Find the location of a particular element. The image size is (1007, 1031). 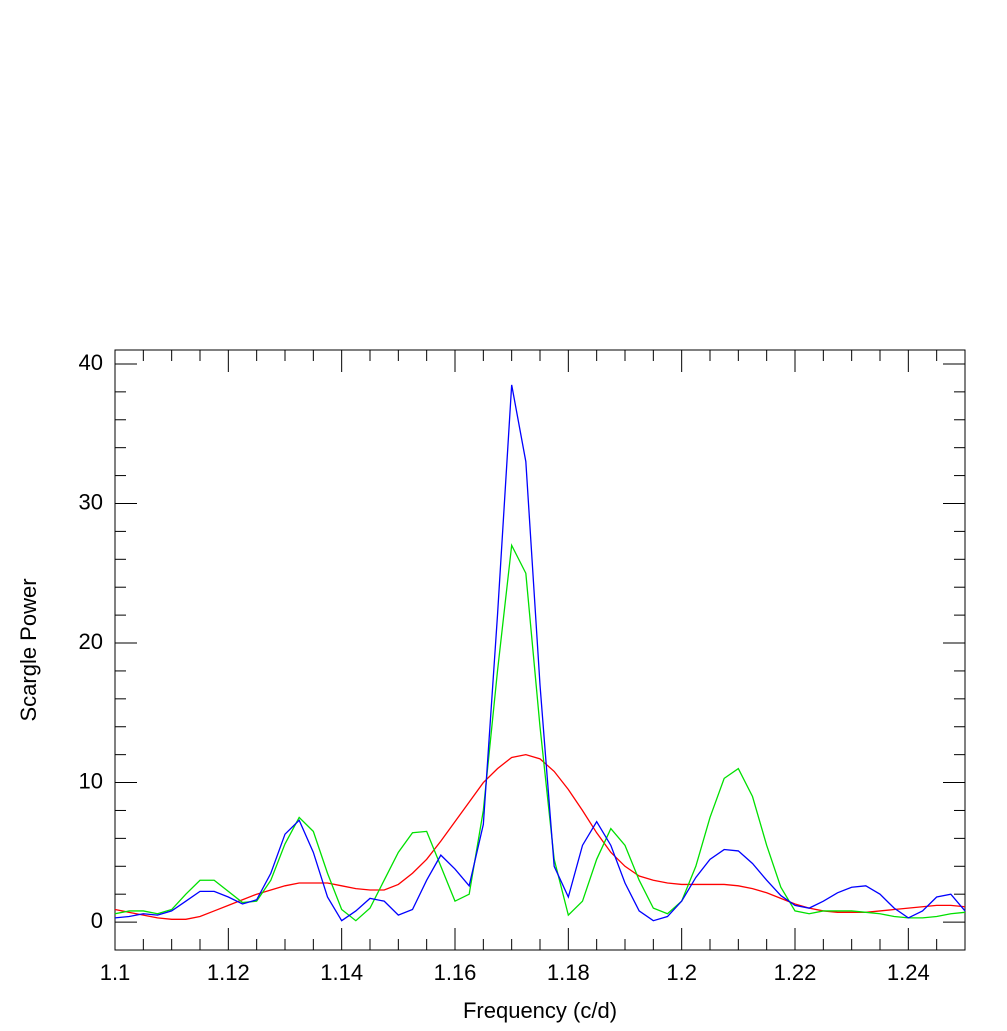

x-tick-label: 1.16 is located at coordinates (455, 972).